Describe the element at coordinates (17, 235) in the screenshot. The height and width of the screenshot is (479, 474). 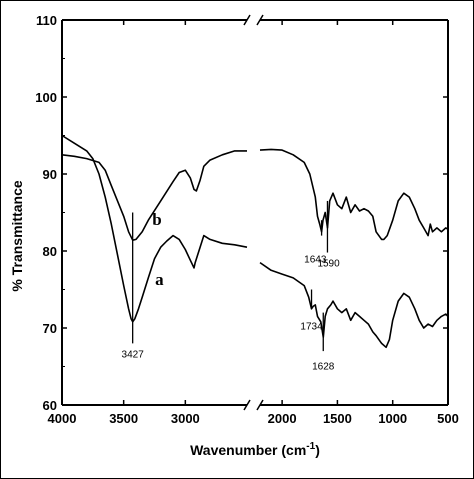
I see `y-axis-title: % Transmittance` at that location.